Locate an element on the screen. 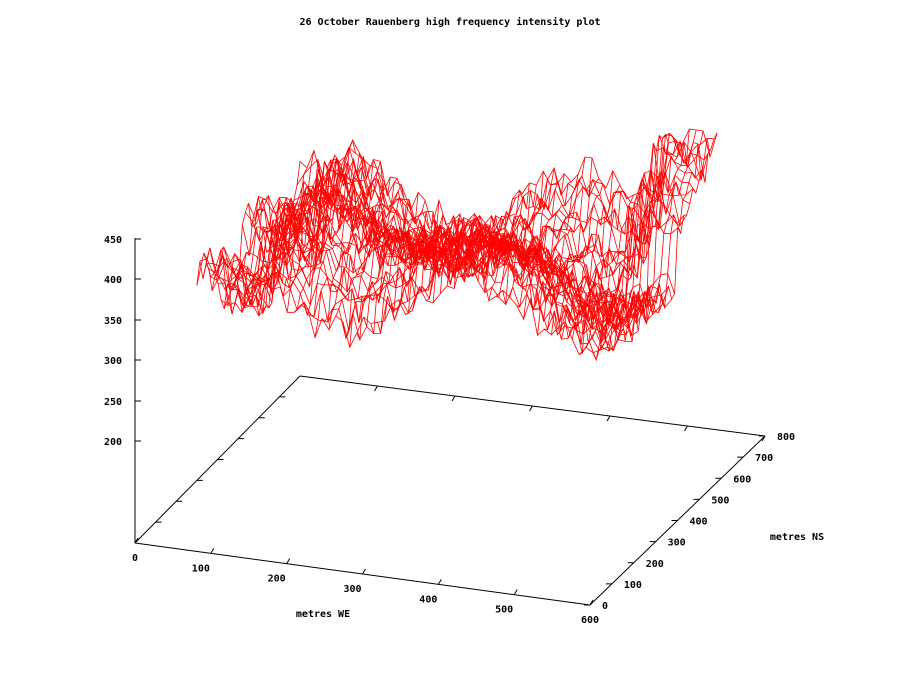 The height and width of the screenshot is (675, 900). z-tick-label: 250 is located at coordinates (113, 402).